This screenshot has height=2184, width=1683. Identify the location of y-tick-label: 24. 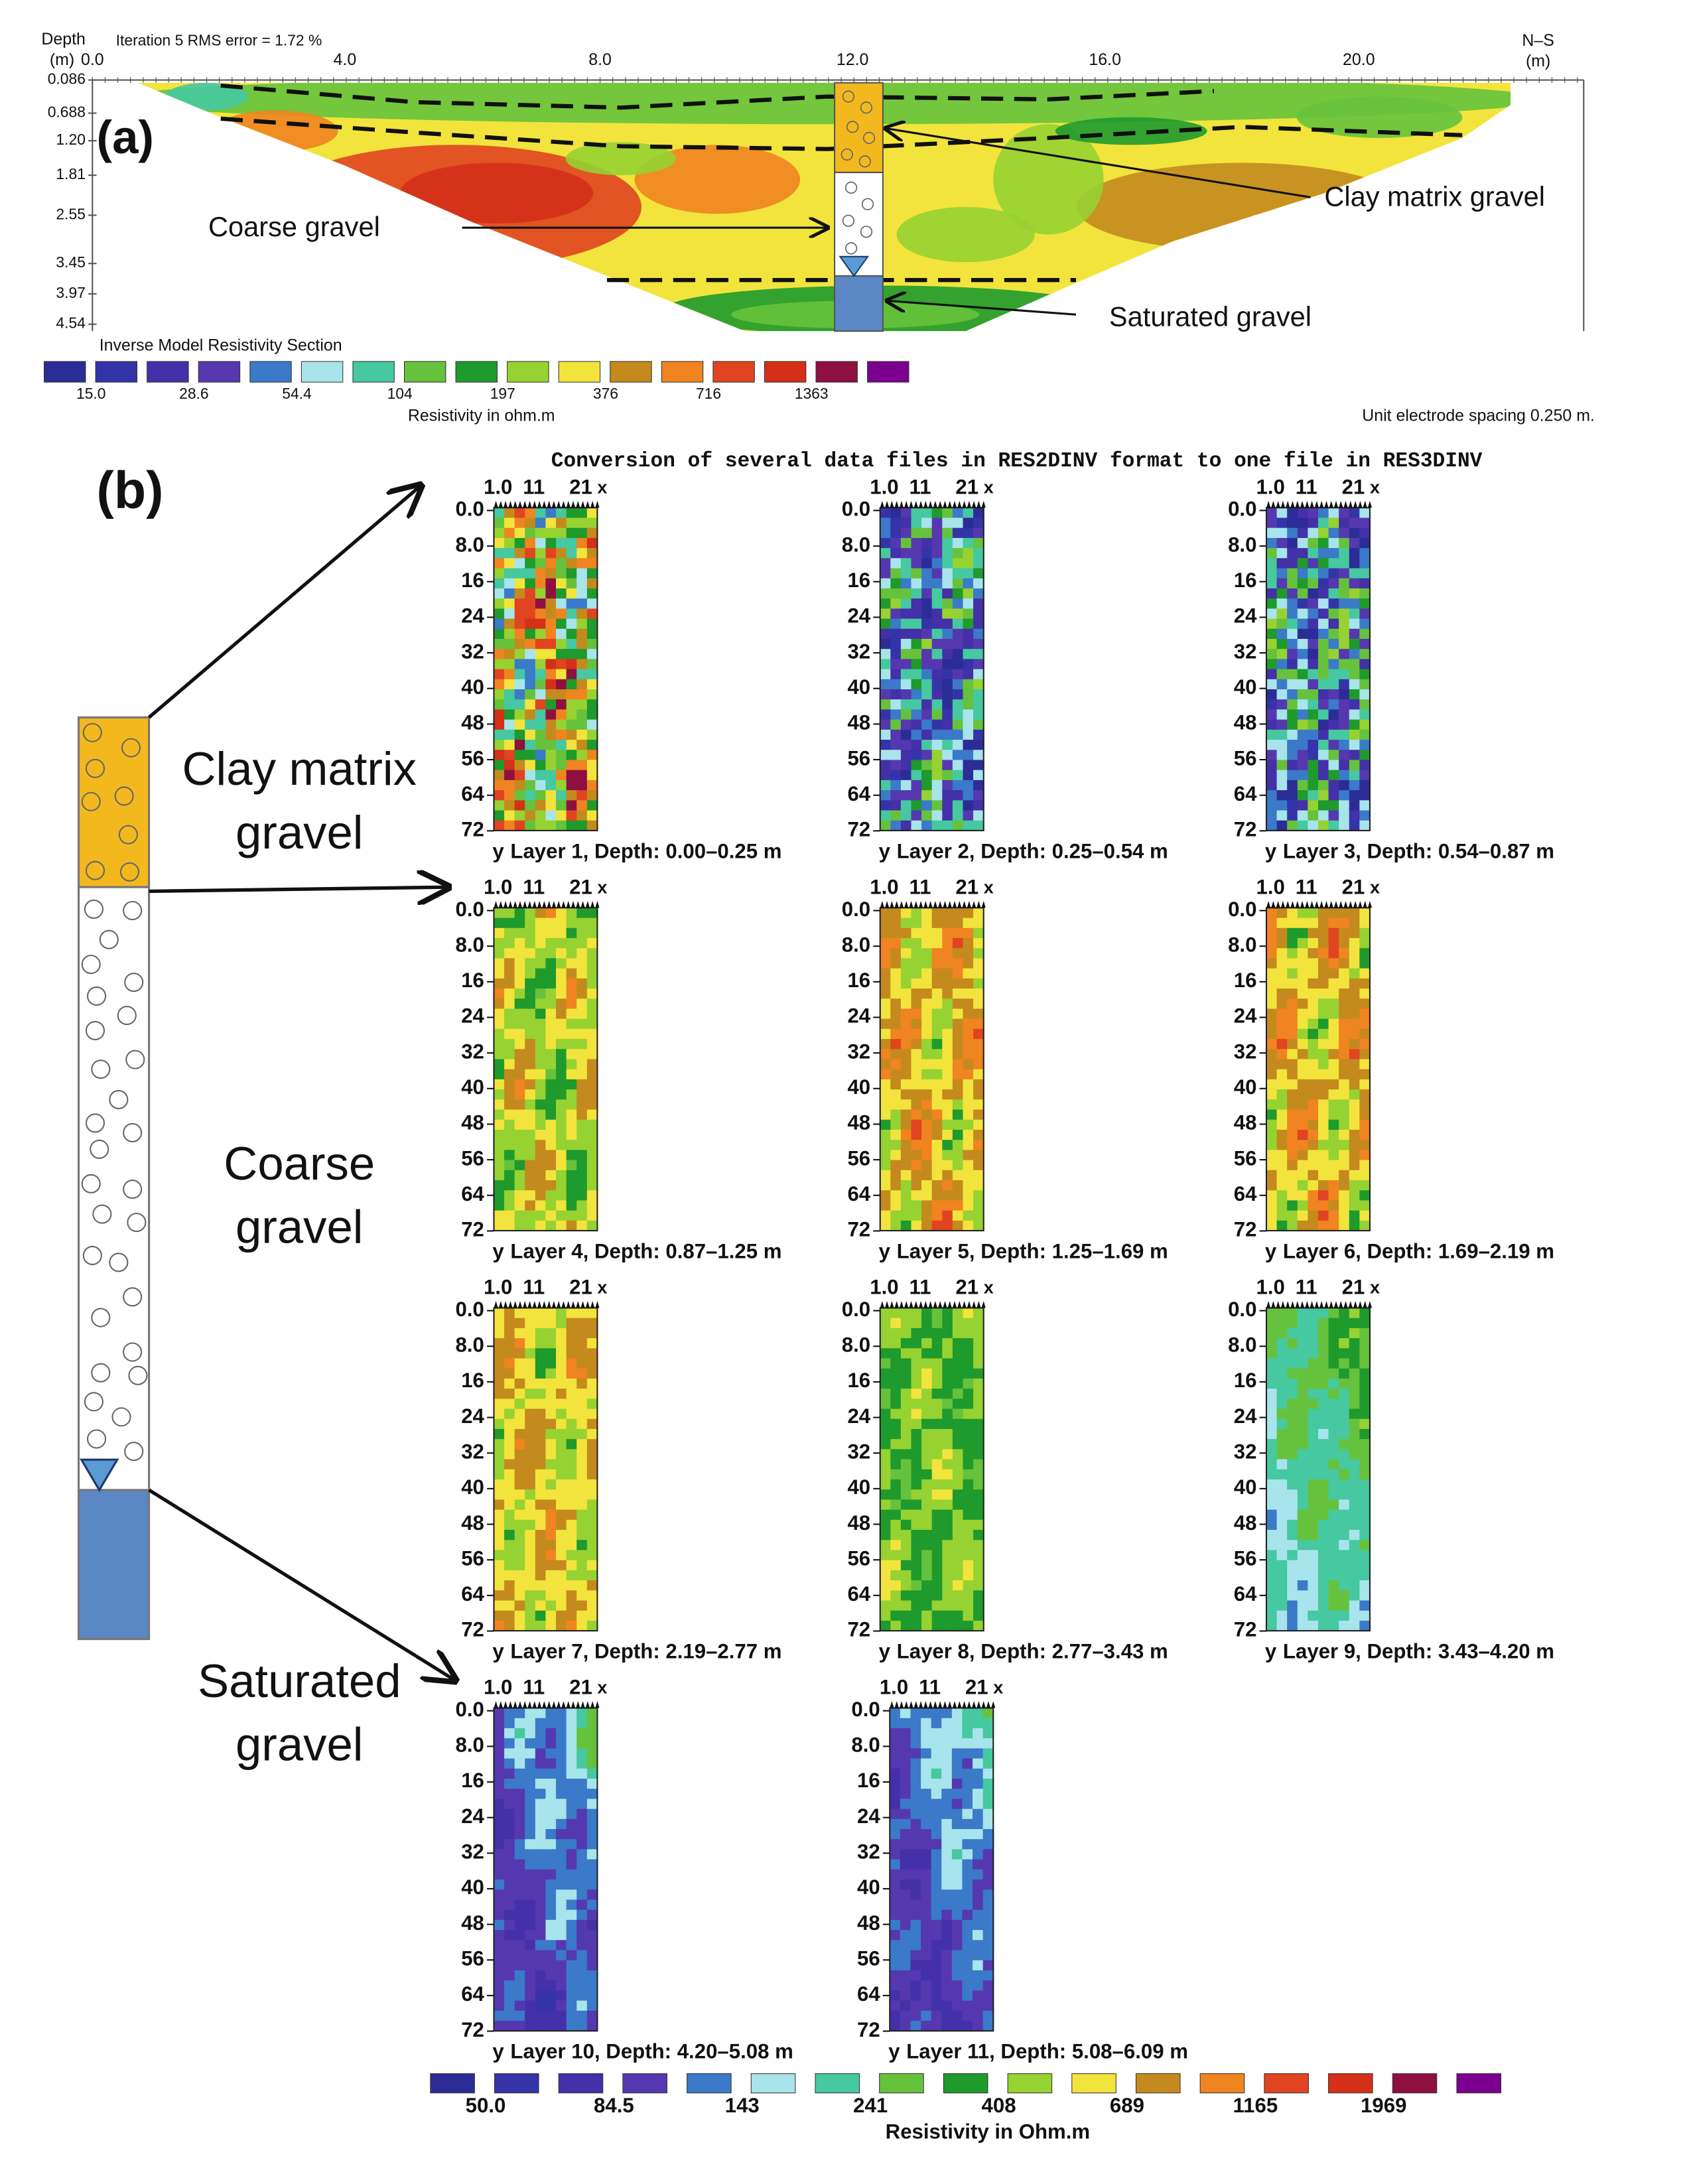
(1246, 1416).